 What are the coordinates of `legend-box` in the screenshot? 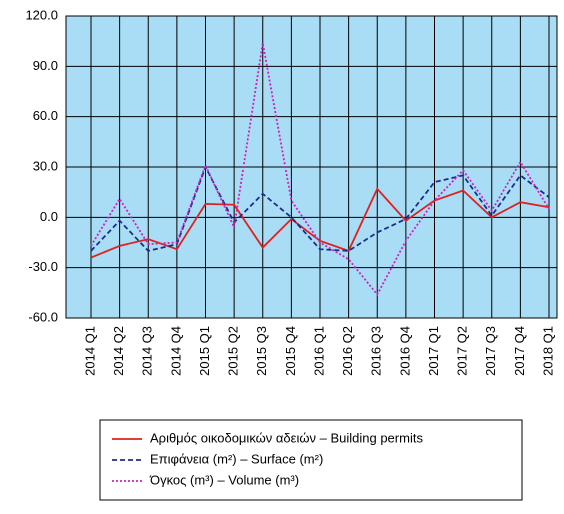 It's located at (311, 460).